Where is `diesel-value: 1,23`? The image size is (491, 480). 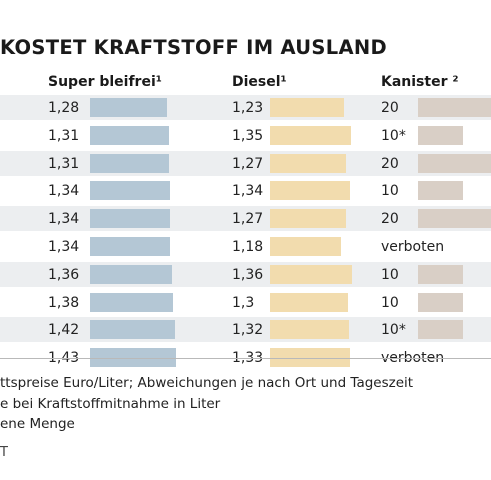 diesel-value: 1,23 is located at coordinates (248, 108).